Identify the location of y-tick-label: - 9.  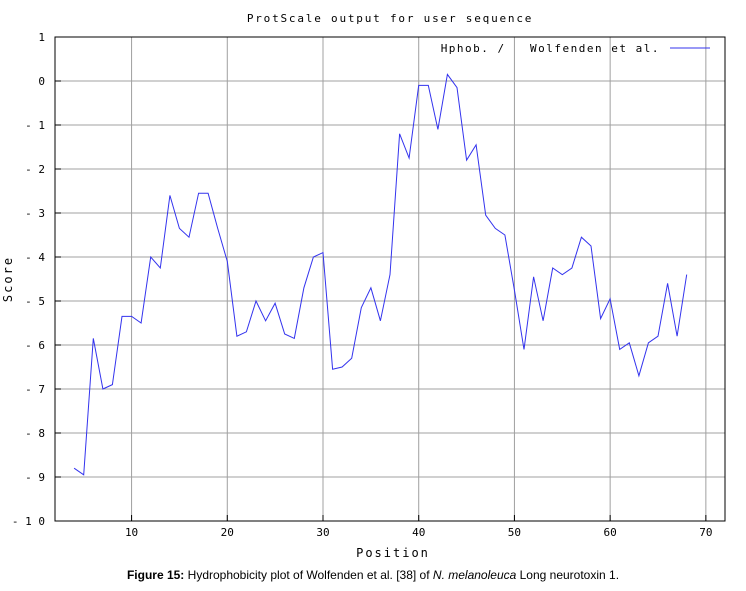
(35, 477).